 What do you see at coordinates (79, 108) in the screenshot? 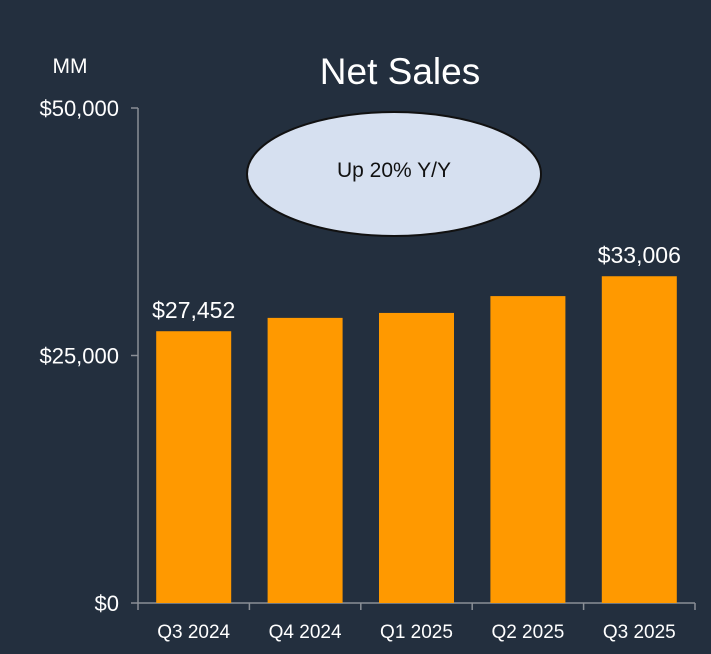
I see `y-tick-label: $50,000` at bounding box center [79, 108].